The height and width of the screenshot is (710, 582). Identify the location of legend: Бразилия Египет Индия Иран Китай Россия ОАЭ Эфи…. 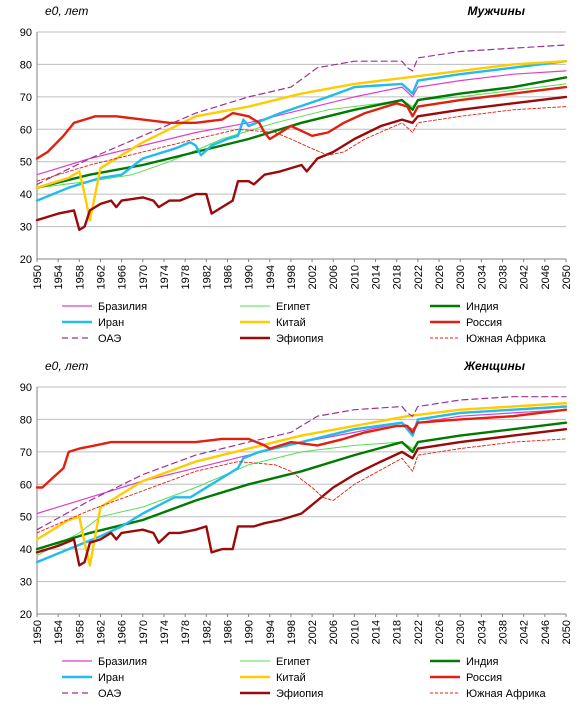
(304, 678).